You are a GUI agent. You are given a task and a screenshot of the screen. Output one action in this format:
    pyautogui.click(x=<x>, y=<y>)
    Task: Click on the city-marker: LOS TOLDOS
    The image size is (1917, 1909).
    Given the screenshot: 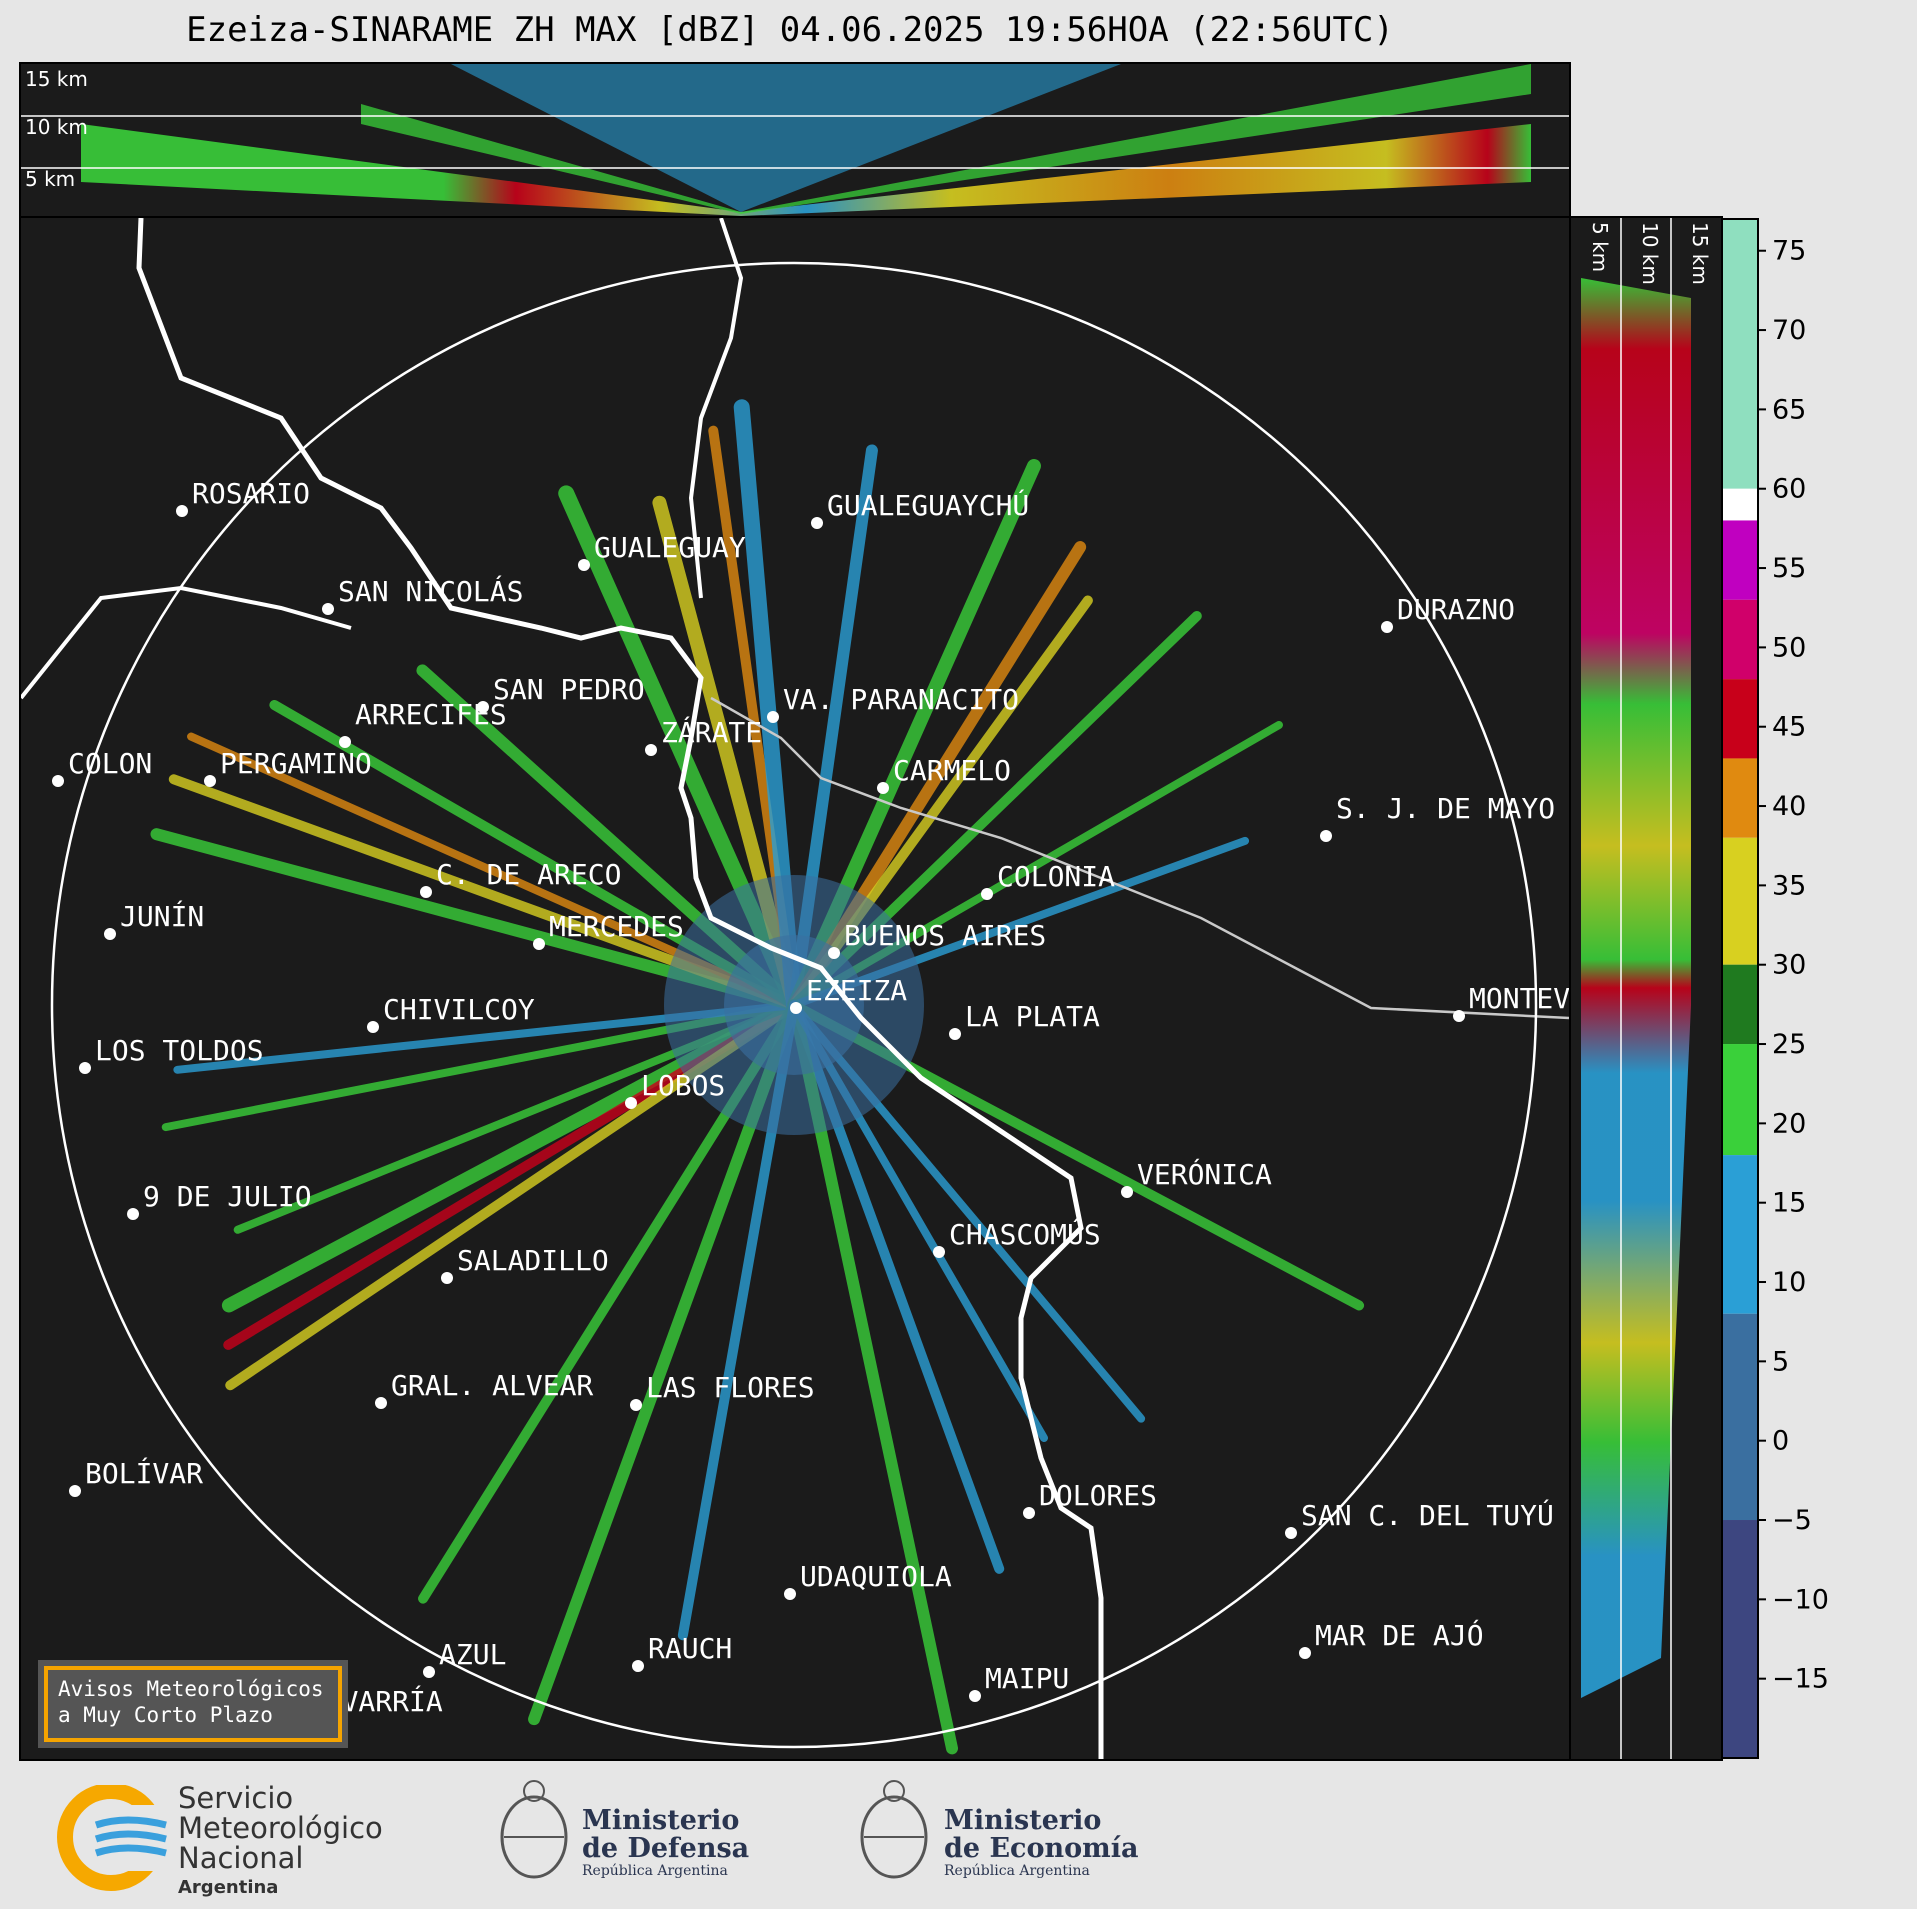 What is the action you would take?
    pyautogui.click(x=171, y=1054)
    